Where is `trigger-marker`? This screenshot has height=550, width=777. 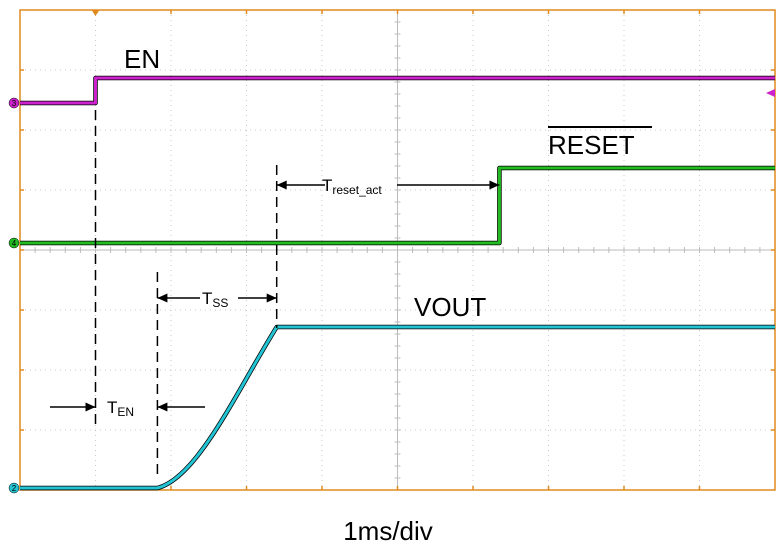
trigger-marker is located at coordinates (95, 13).